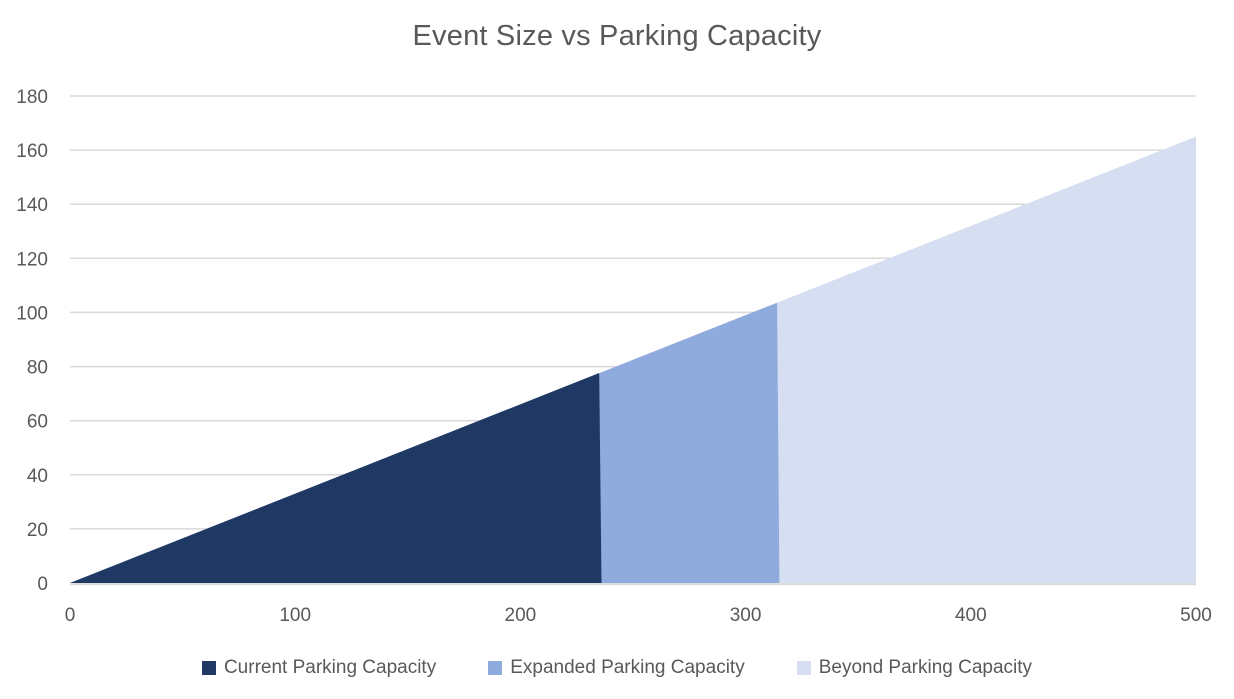  What do you see at coordinates (42, 584) in the screenshot?
I see `y-tick-label-0: 0` at bounding box center [42, 584].